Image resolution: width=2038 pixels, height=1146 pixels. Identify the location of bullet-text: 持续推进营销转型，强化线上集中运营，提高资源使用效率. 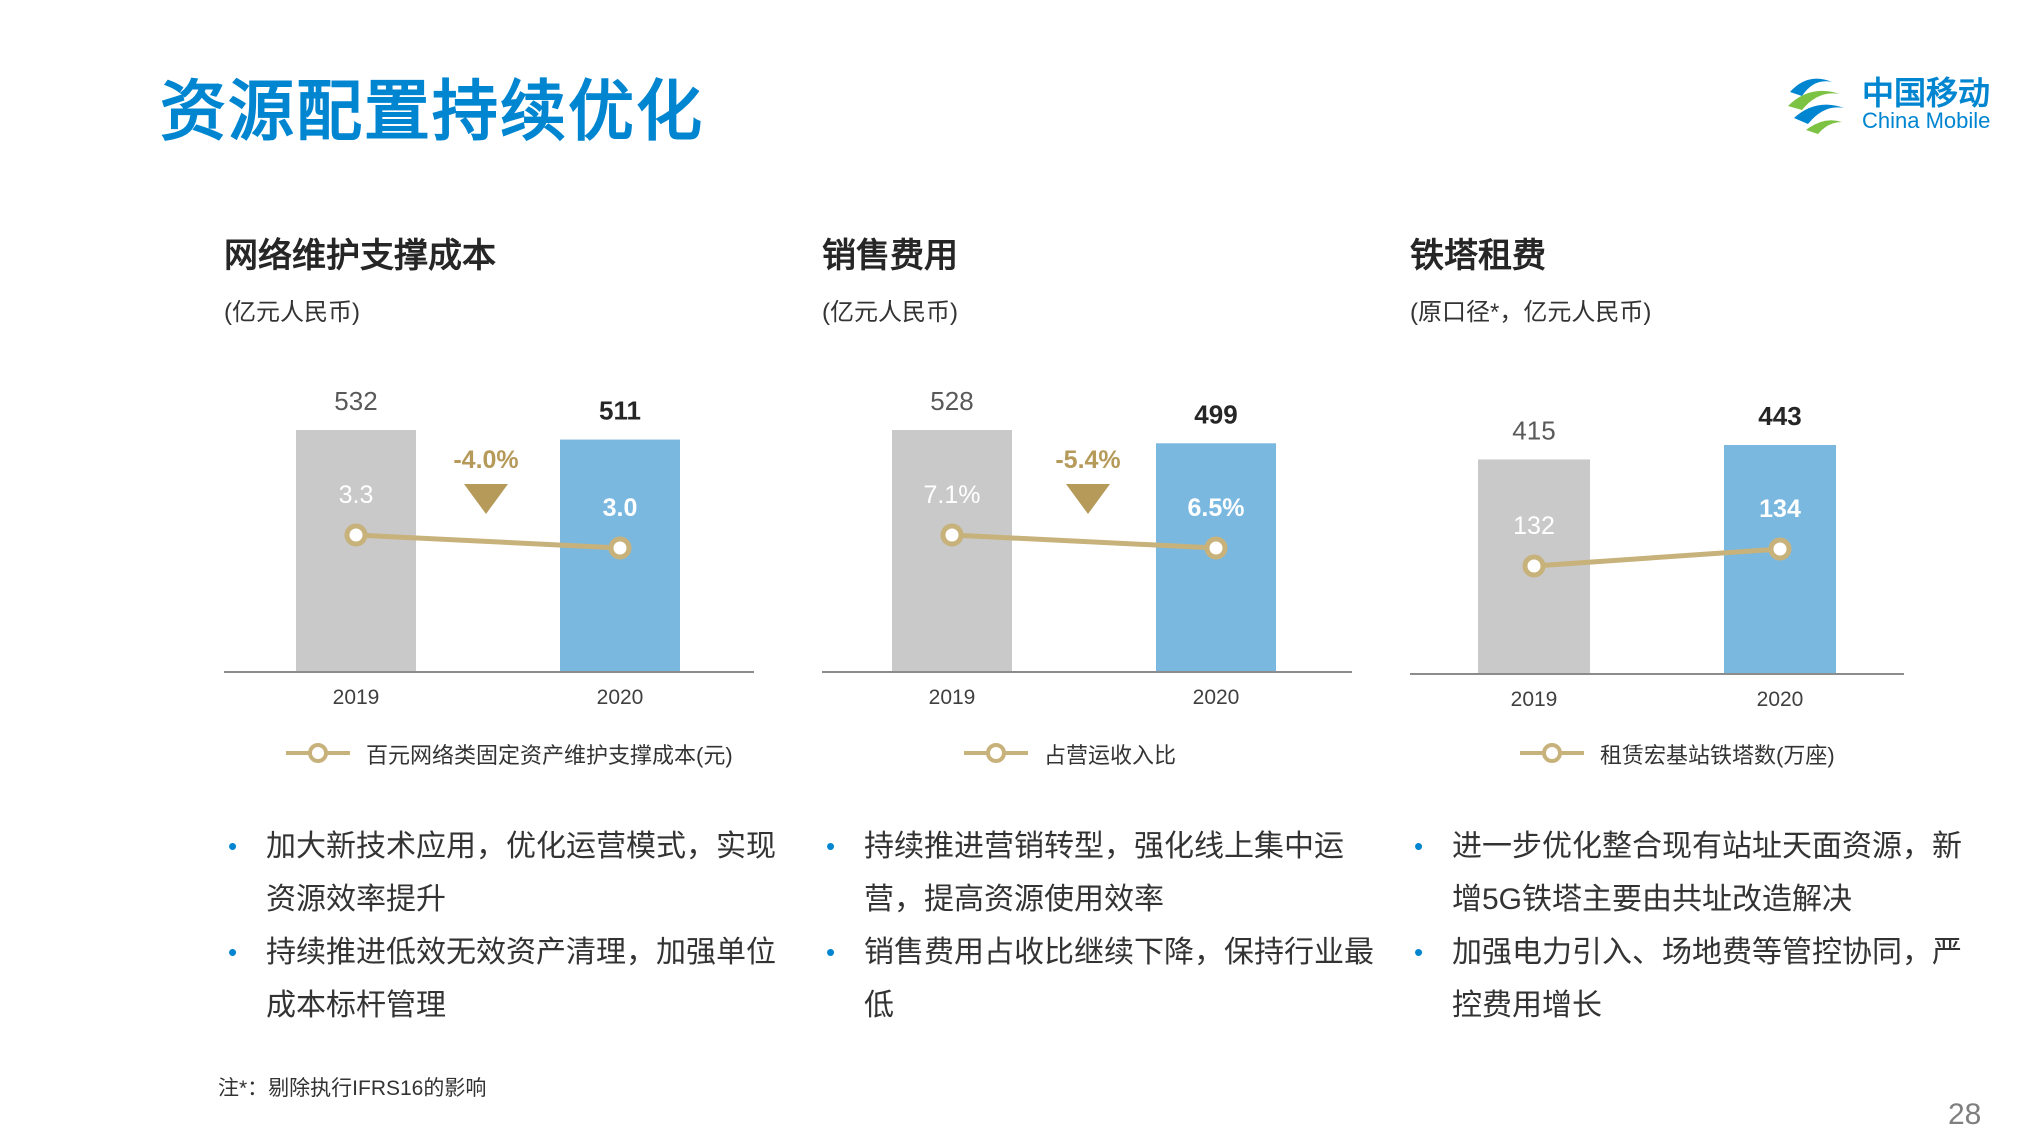
(1104, 873).